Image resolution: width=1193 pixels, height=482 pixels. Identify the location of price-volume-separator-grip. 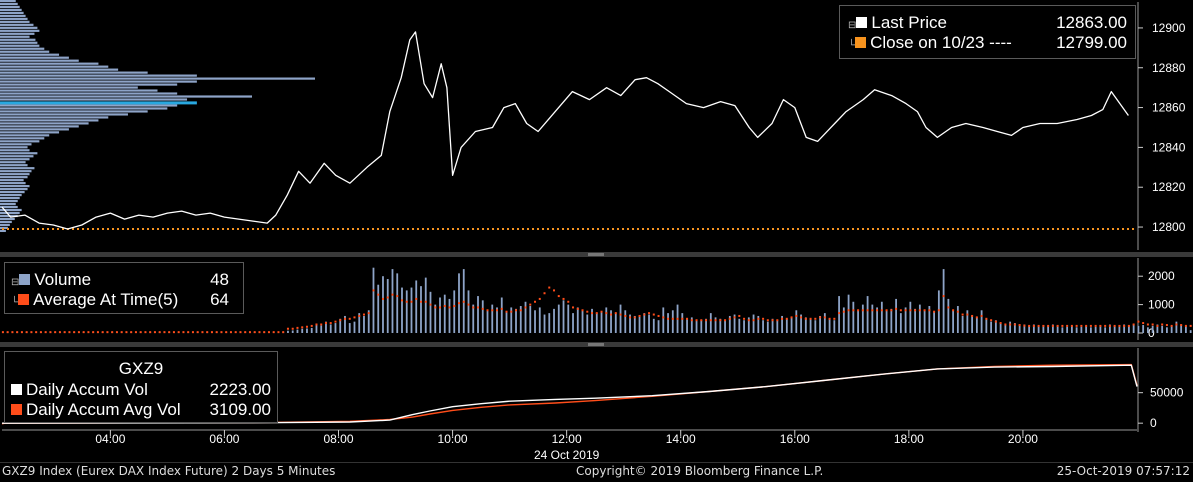
(596, 254).